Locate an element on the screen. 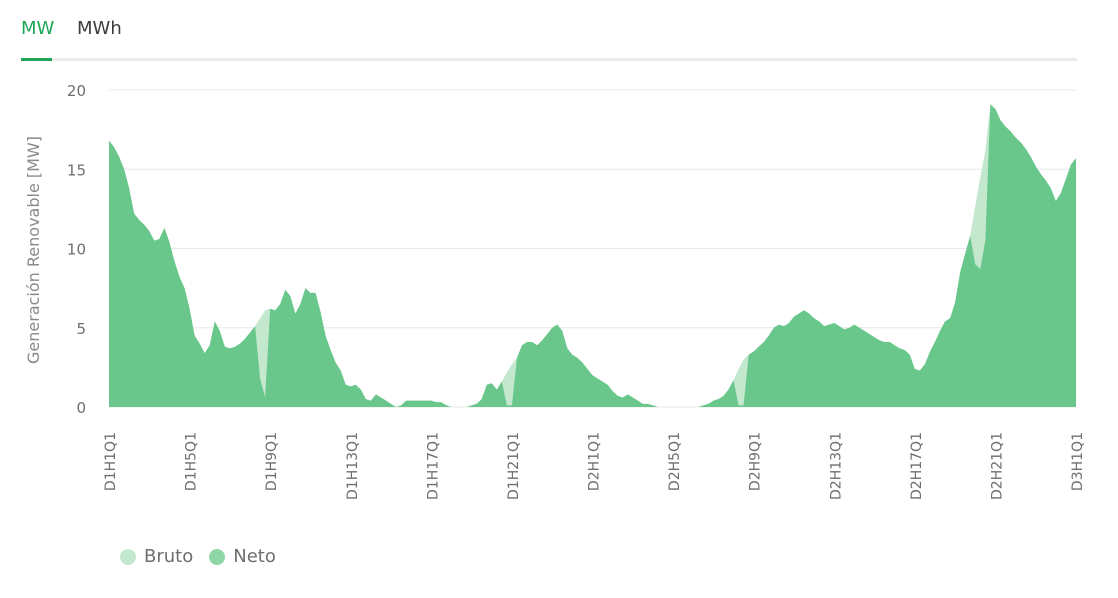  unit-tabs: MW MWh is located at coordinates (549, 30).